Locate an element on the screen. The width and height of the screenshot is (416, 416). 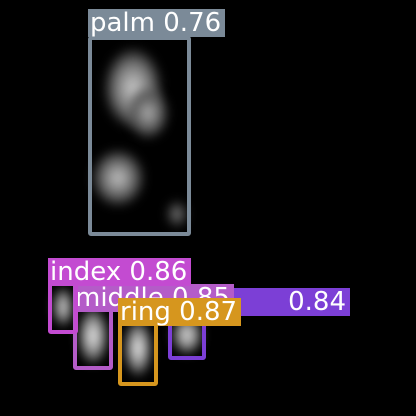
ring-box-orange is located at coordinates (138, 353).